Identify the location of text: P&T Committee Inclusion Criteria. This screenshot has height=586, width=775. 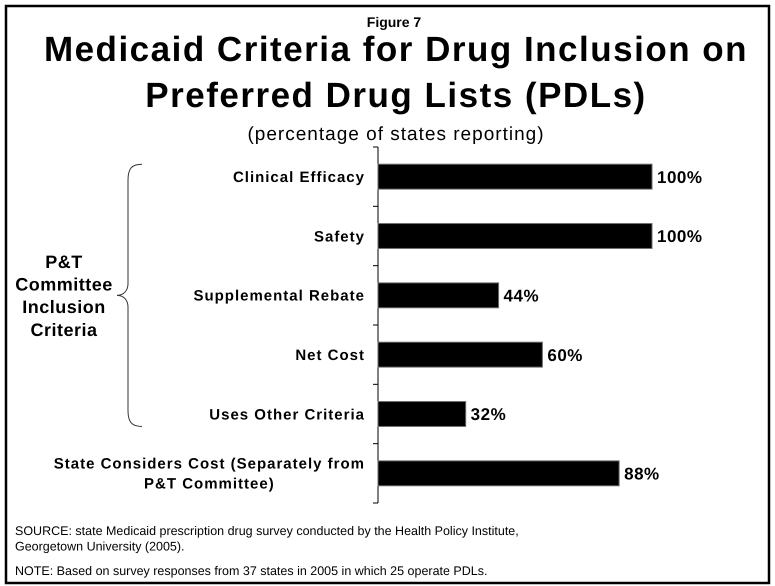
(64, 296).